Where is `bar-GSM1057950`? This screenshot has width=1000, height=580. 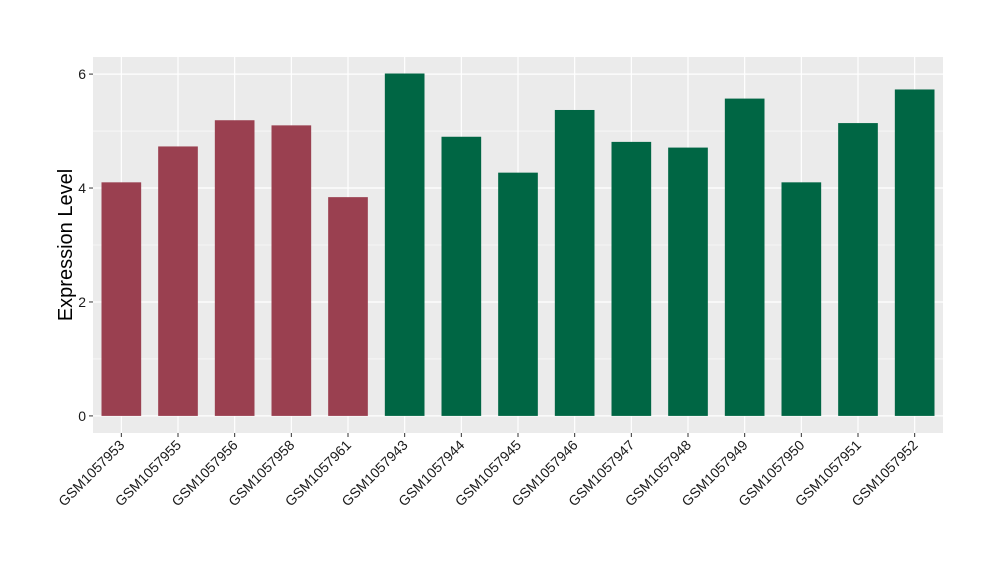 bar-GSM1057950 is located at coordinates (801, 299).